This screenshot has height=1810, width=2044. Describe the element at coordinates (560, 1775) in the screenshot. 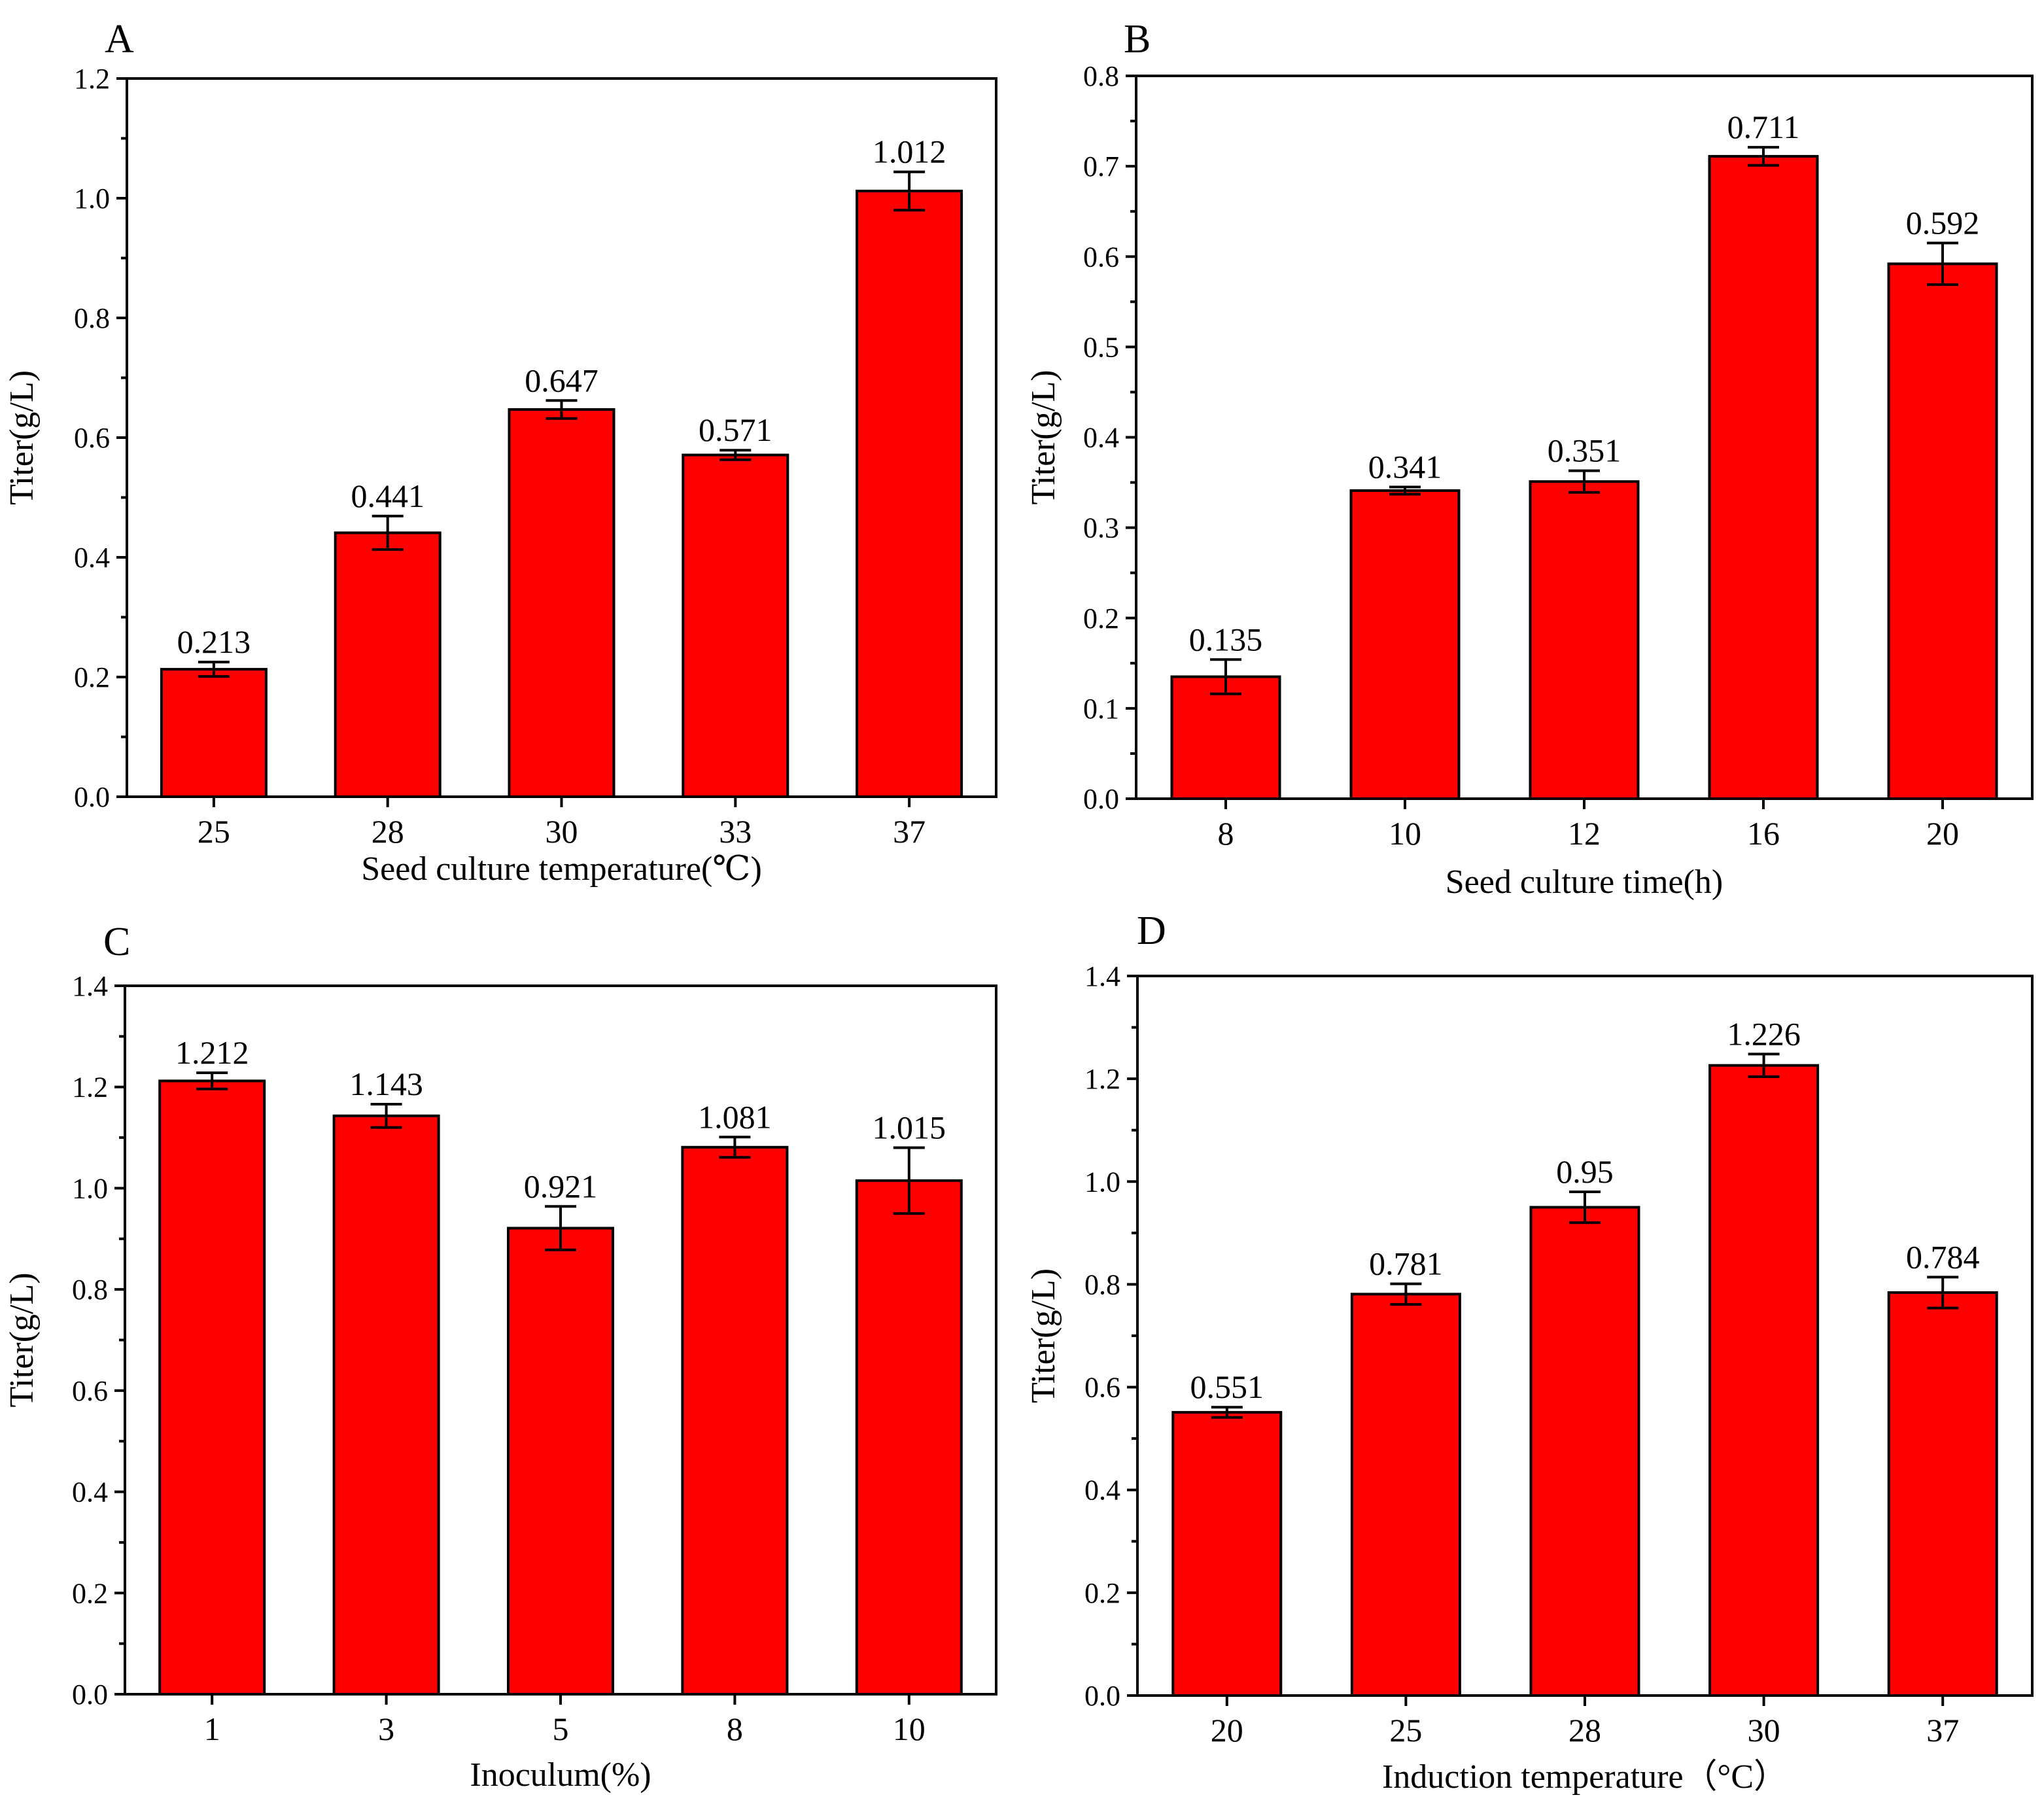

I see `x-axis-title: Inoculum(%)` at that location.